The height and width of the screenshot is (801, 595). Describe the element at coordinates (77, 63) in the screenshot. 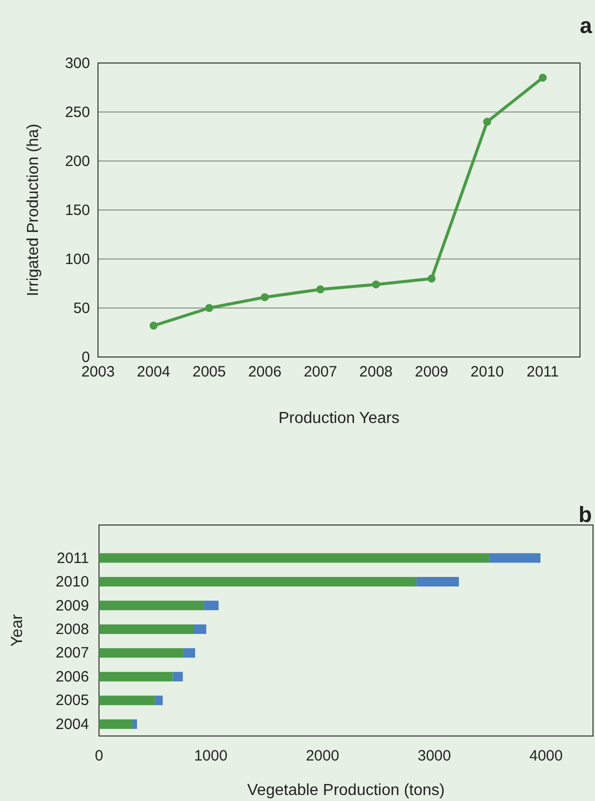

I see `y-tick-label: 300` at that location.